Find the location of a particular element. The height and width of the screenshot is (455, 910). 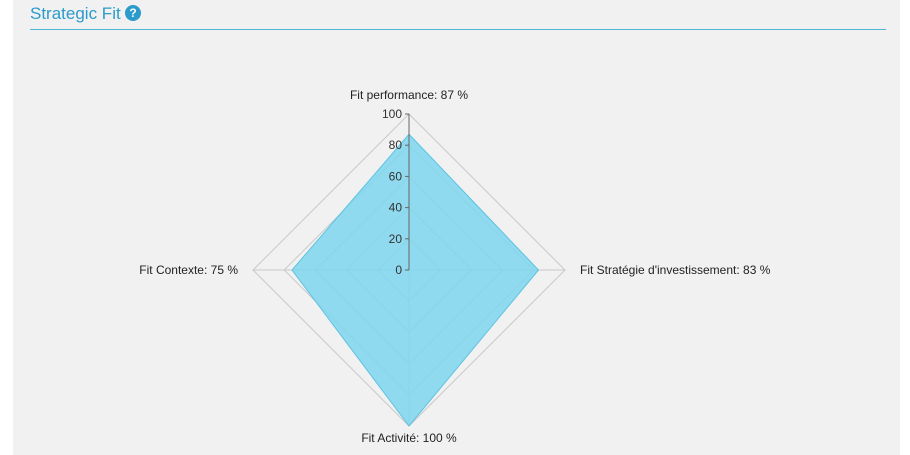

radial-ticks: 0 20 40 60 80 100 is located at coordinates (395, 192).